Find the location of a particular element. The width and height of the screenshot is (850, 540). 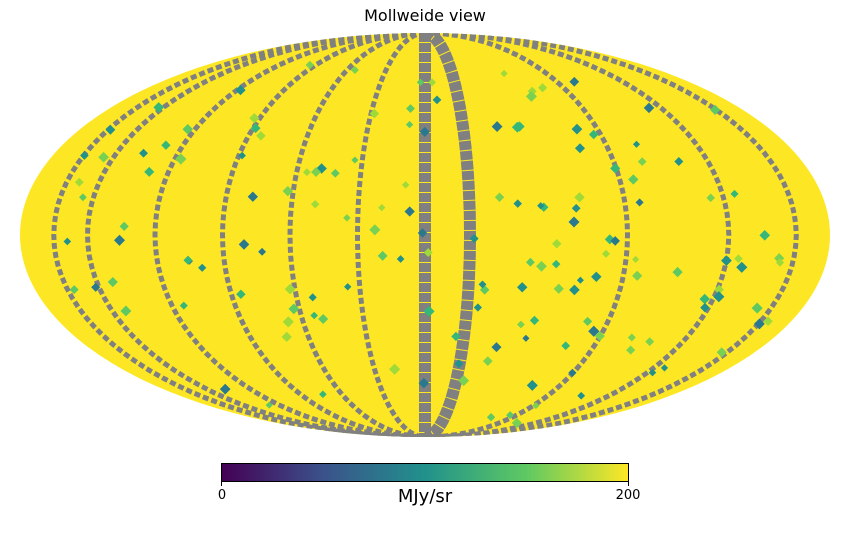

colorbar is located at coordinates (425, 472).